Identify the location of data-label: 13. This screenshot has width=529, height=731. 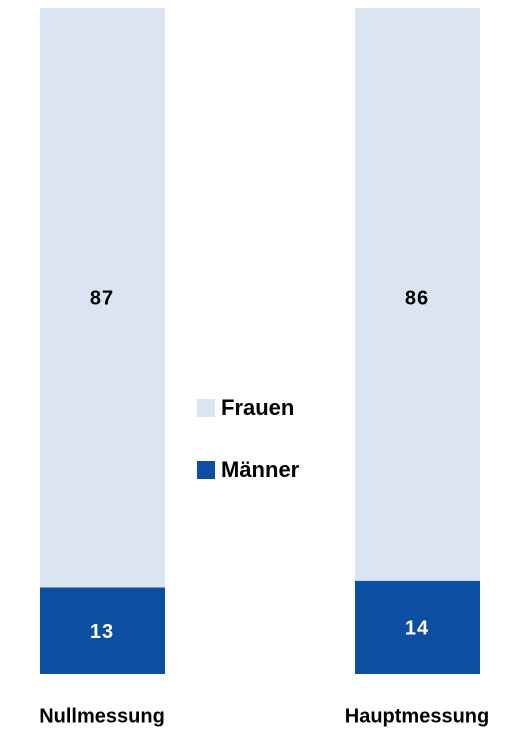
(102, 632).